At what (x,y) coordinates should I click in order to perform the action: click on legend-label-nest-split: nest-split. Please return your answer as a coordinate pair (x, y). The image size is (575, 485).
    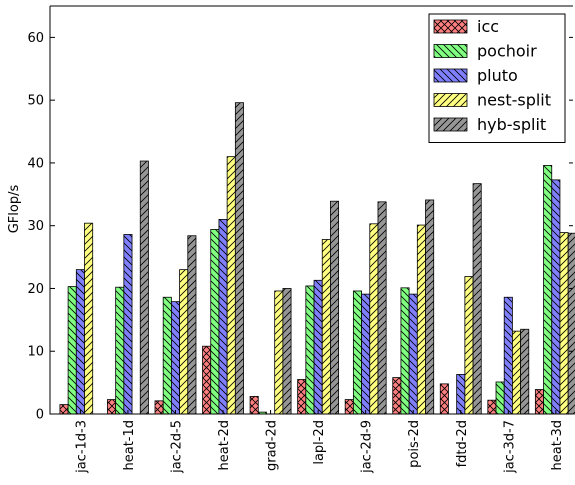
    Looking at the image, I should click on (514, 100).